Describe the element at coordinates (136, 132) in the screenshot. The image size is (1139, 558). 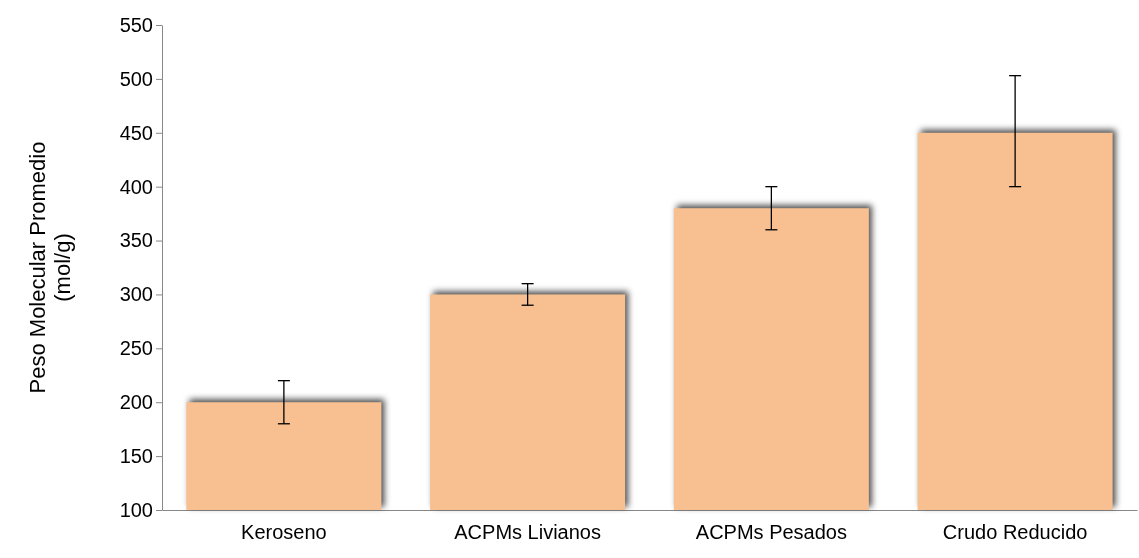
I see `y-tick-label: 450` at that location.